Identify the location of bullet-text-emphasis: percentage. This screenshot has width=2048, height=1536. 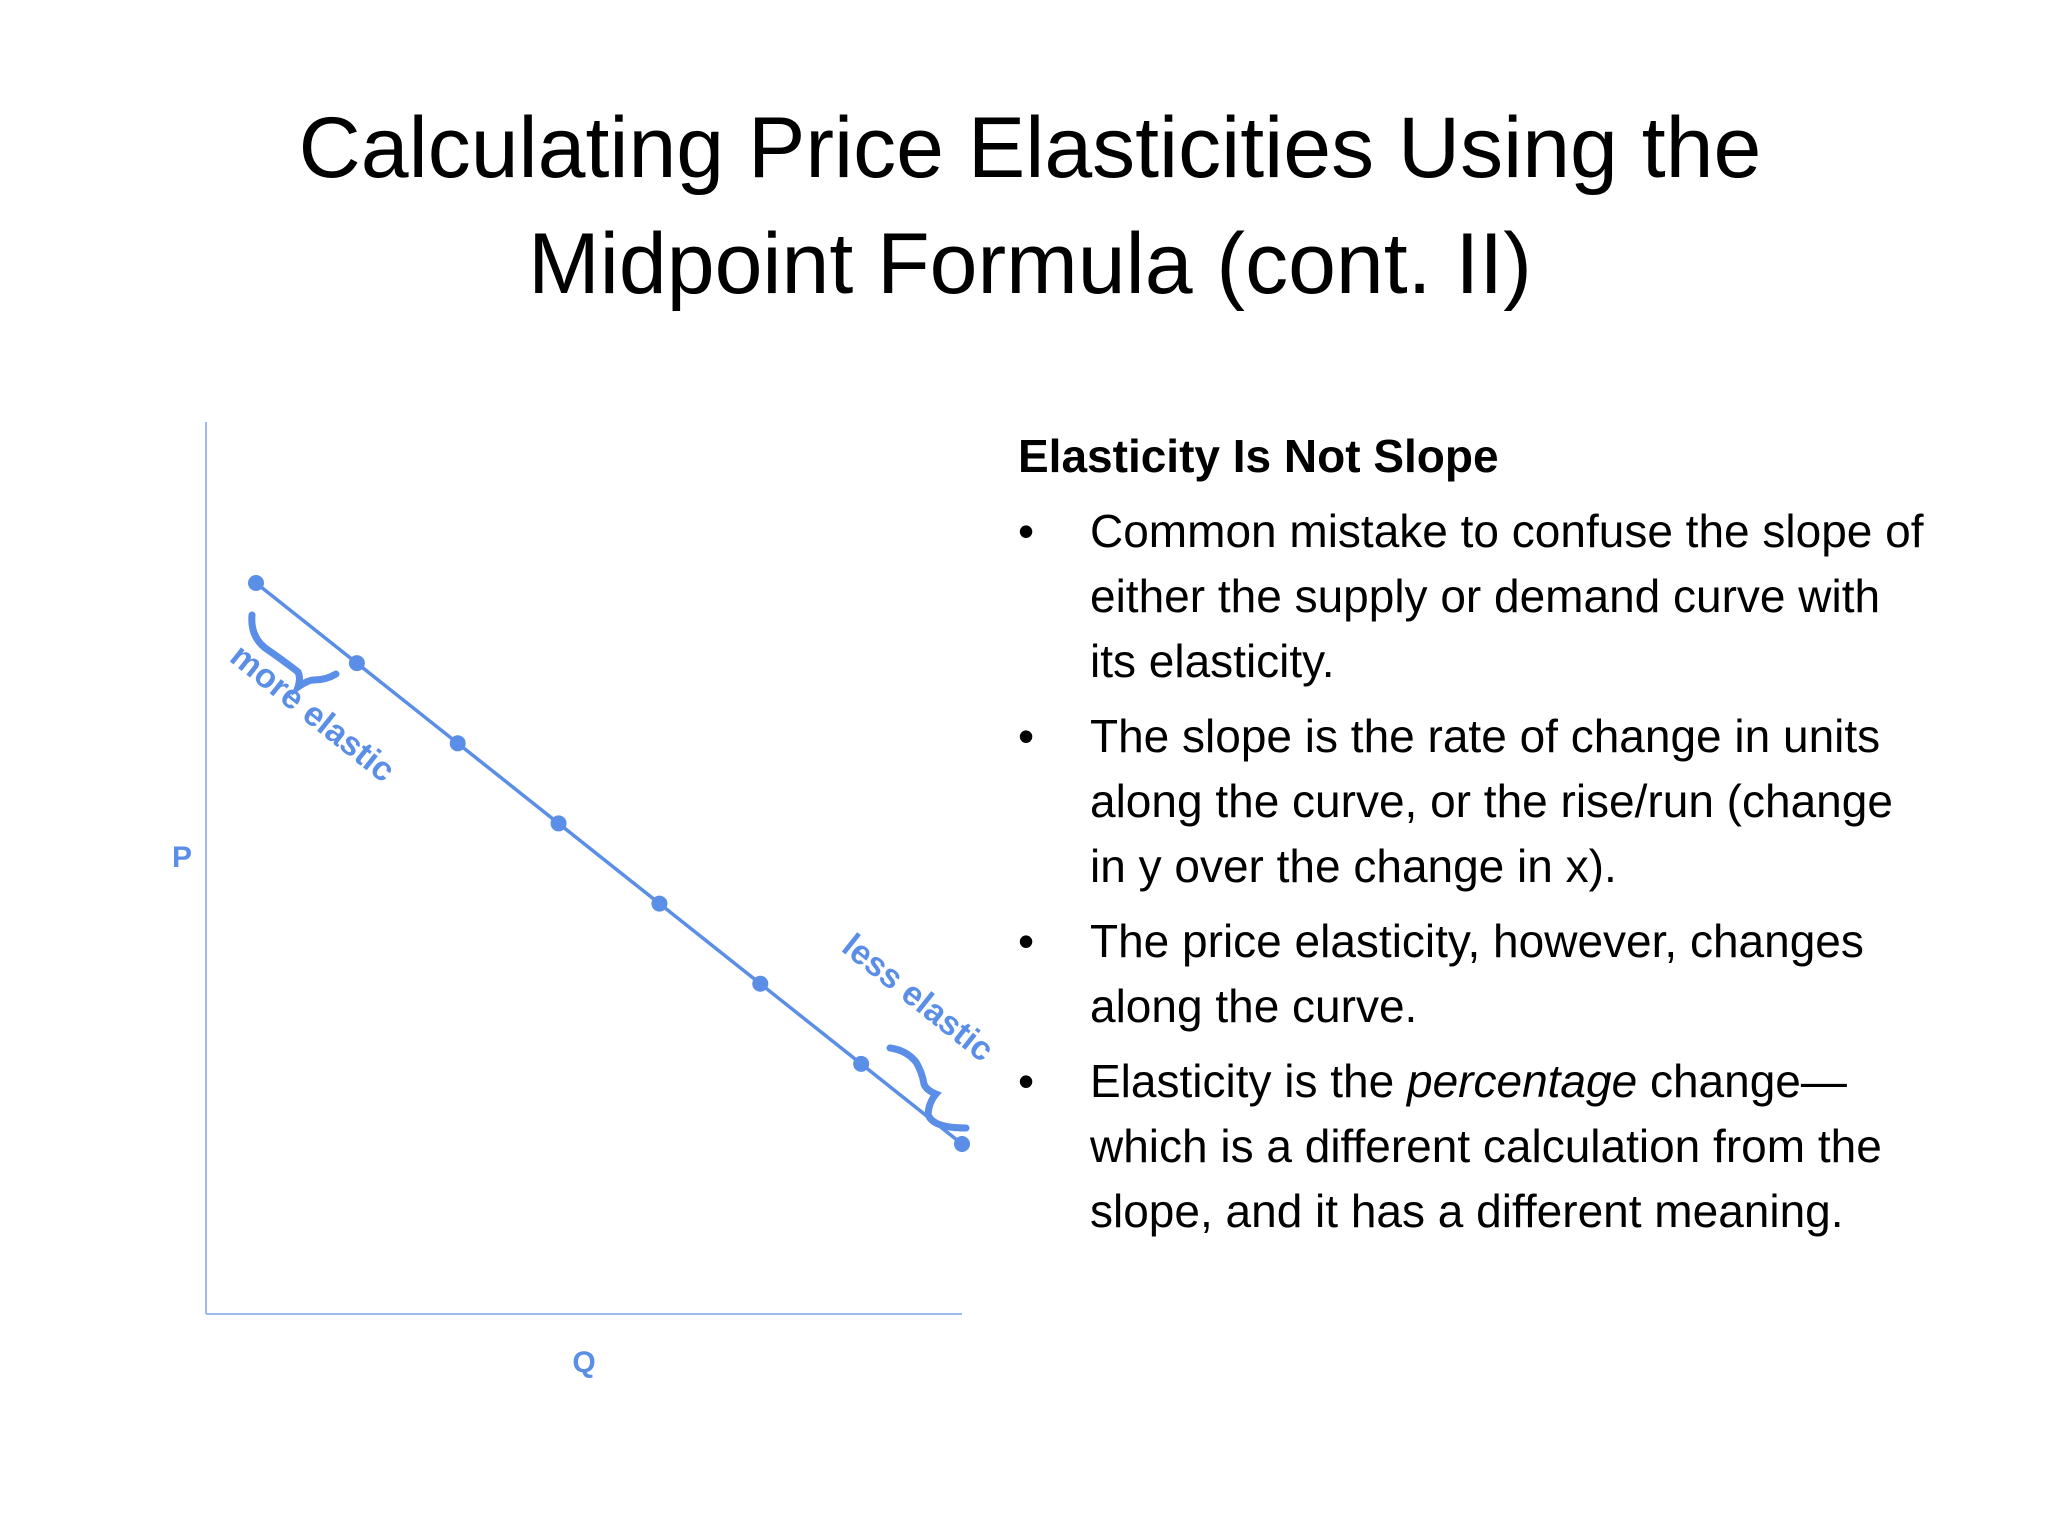
(1522, 1081).